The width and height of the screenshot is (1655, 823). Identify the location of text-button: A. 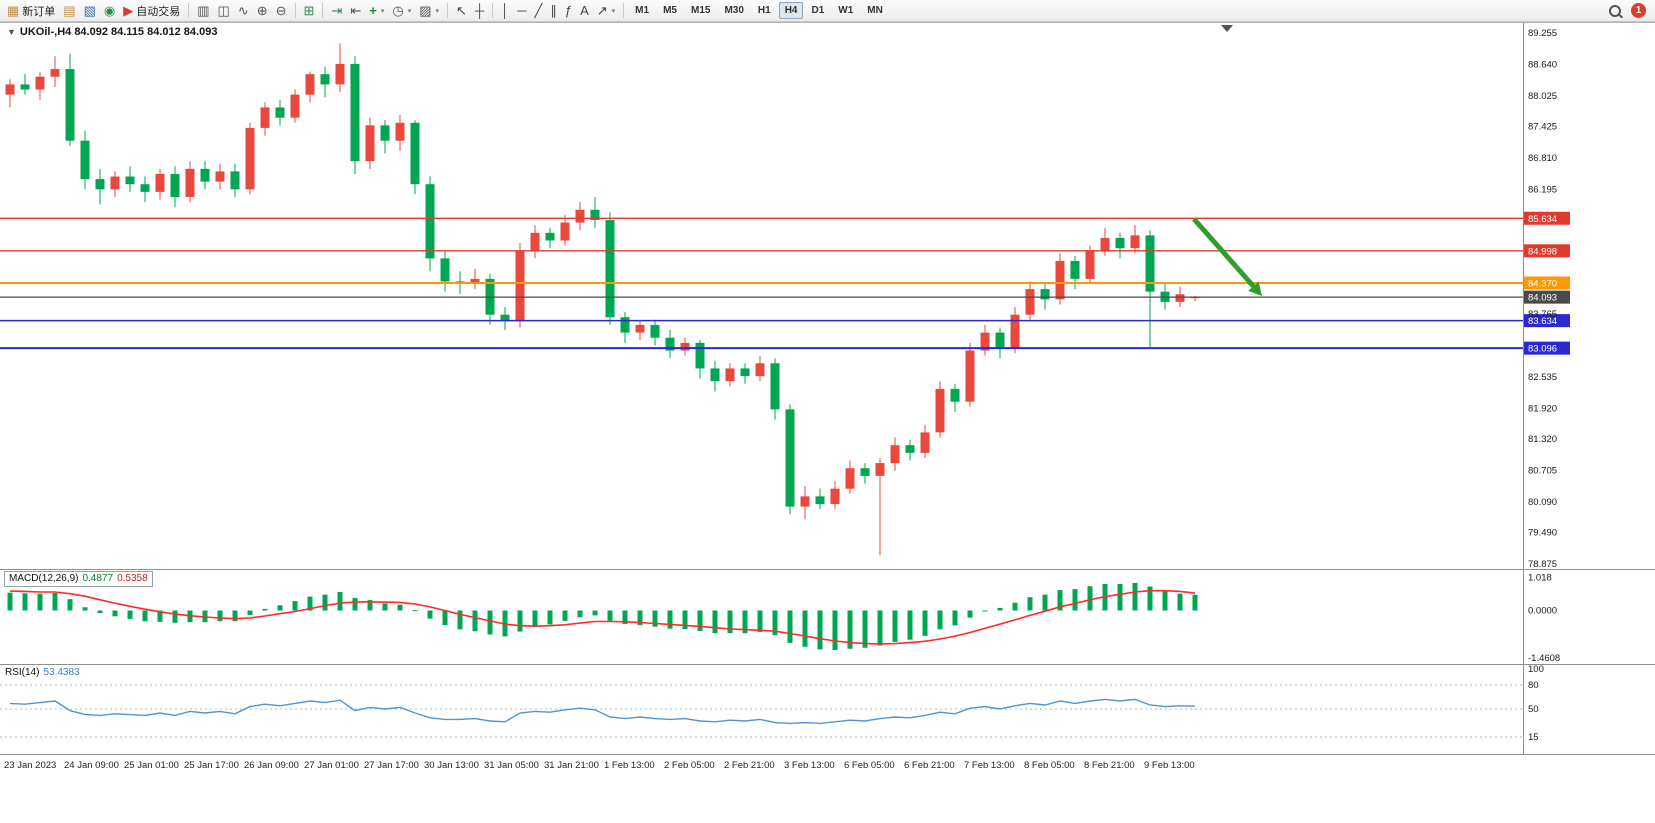
(584, 11).